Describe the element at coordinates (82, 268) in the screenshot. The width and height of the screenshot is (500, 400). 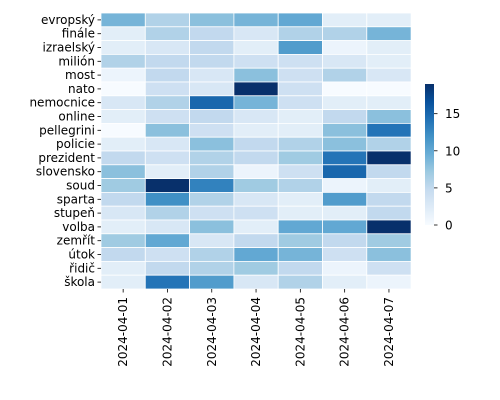
I see `y-tick-label: řidič` at that location.